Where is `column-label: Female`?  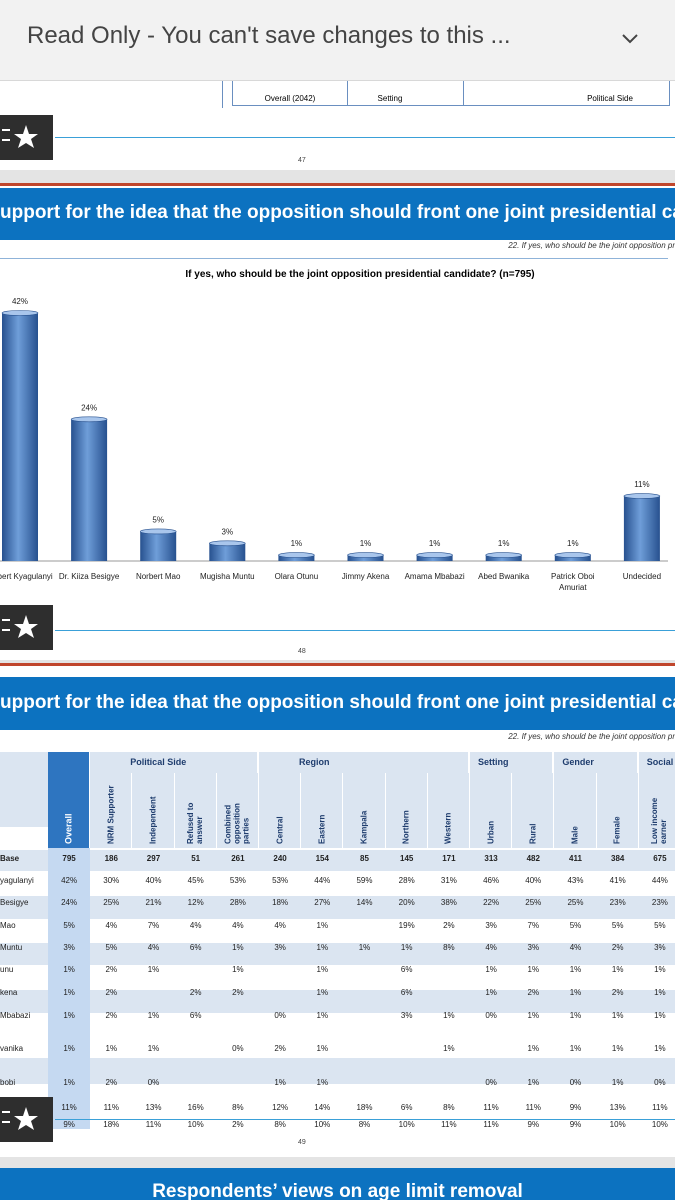
column-label: Female is located at coordinates (617, 830).